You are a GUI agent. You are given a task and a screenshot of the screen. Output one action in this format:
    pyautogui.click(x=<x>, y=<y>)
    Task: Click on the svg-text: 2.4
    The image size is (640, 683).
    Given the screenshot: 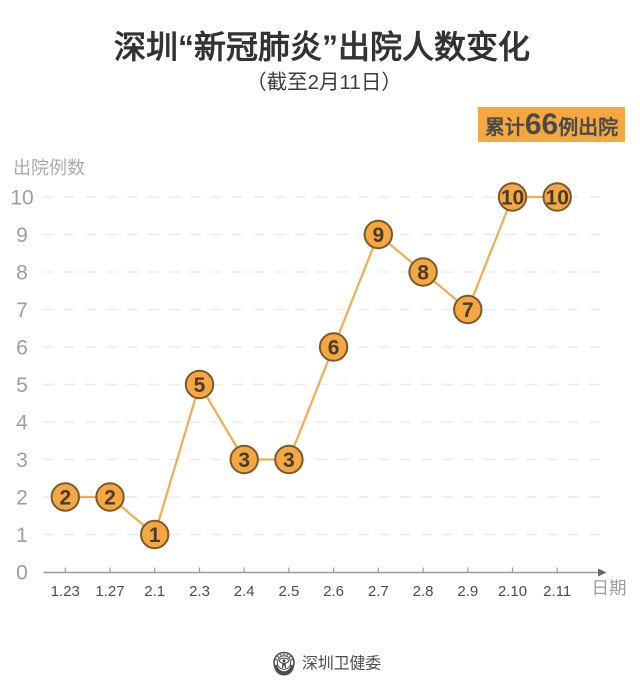 What is the action you would take?
    pyautogui.click(x=244, y=591)
    